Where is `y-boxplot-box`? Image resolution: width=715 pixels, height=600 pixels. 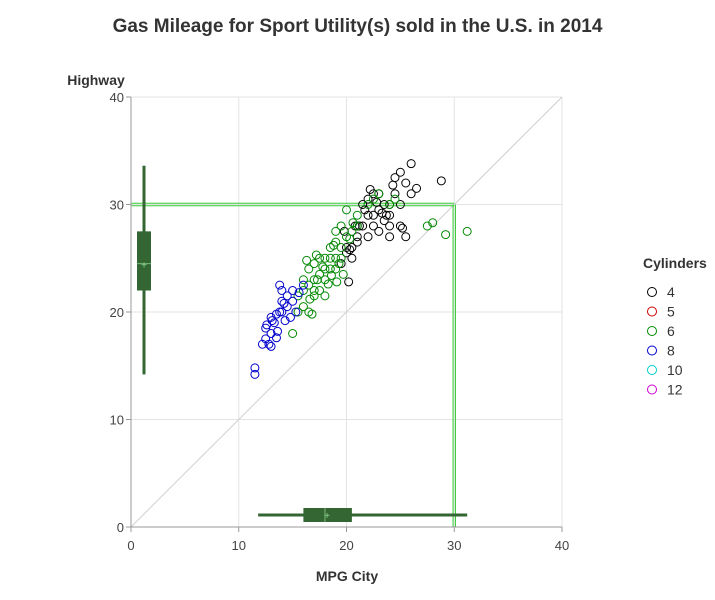
y-boxplot-box is located at coordinates (144, 261).